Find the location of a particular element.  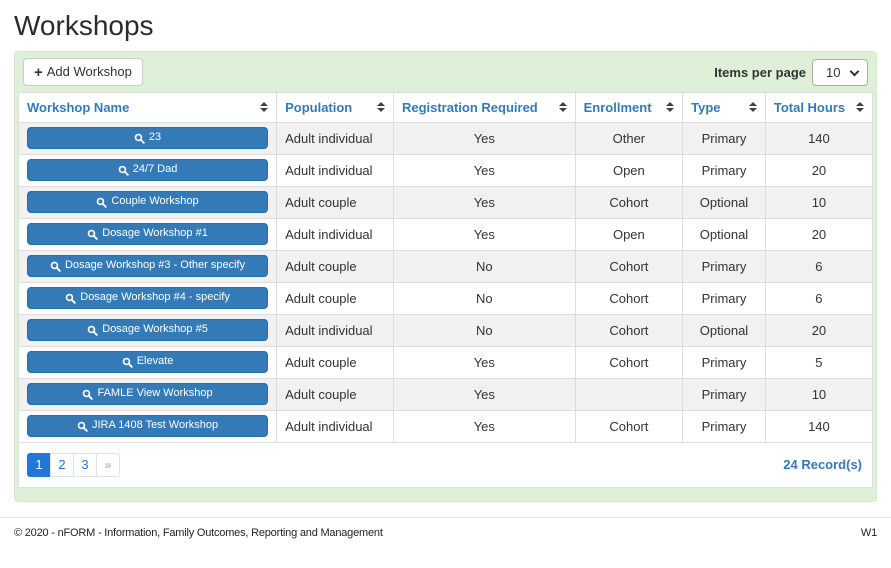

column-header-total-hours: Total Hours is located at coordinates (818, 108).